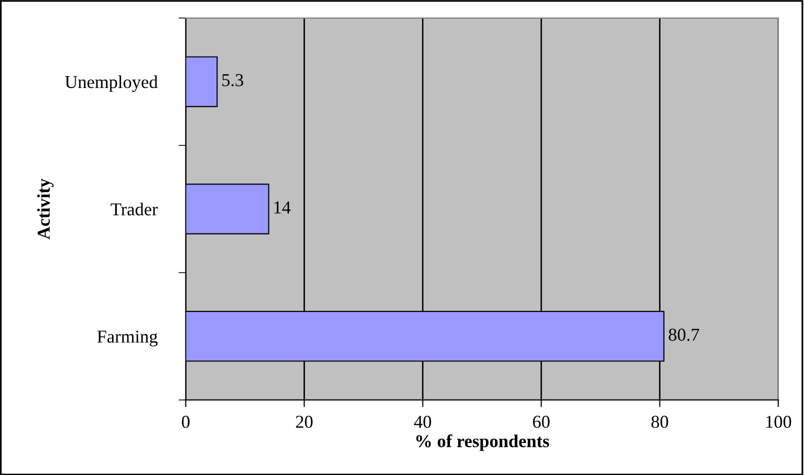 This screenshot has height=475, width=804. Describe the element at coordinates (684, 334) in the screenshot. I see `data-label: 80.7` at that location.